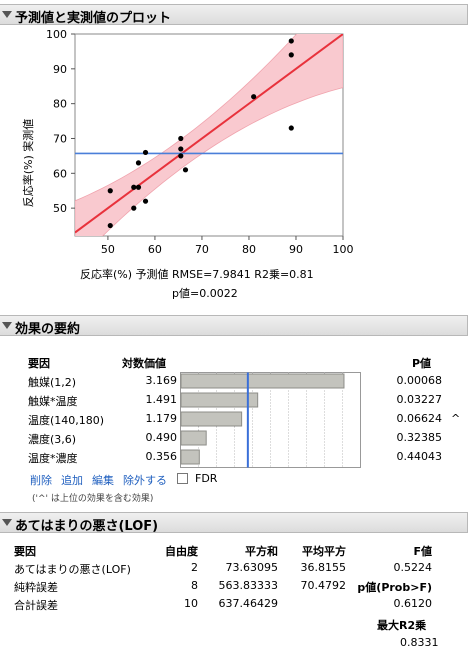 The height and width of the screenshot is (653, 475). I want to click on x-axis-label: 反応率(%) 予測値 RMSE=7.9841 R2乗=0.81, so click(197, 274).